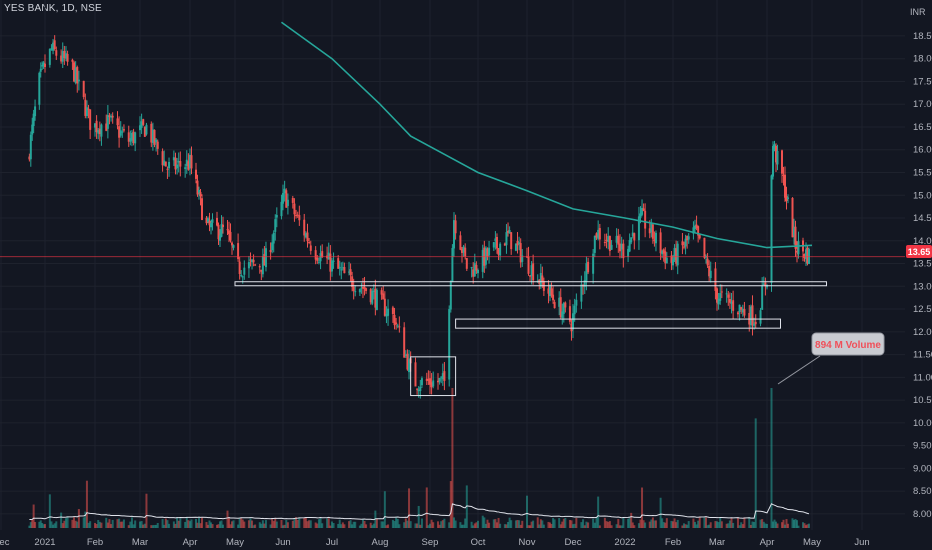 The image size is (932, 550). Describe the element at coordinates (918, 12) in the screenshot. I see `currency-label: INR` at that location.